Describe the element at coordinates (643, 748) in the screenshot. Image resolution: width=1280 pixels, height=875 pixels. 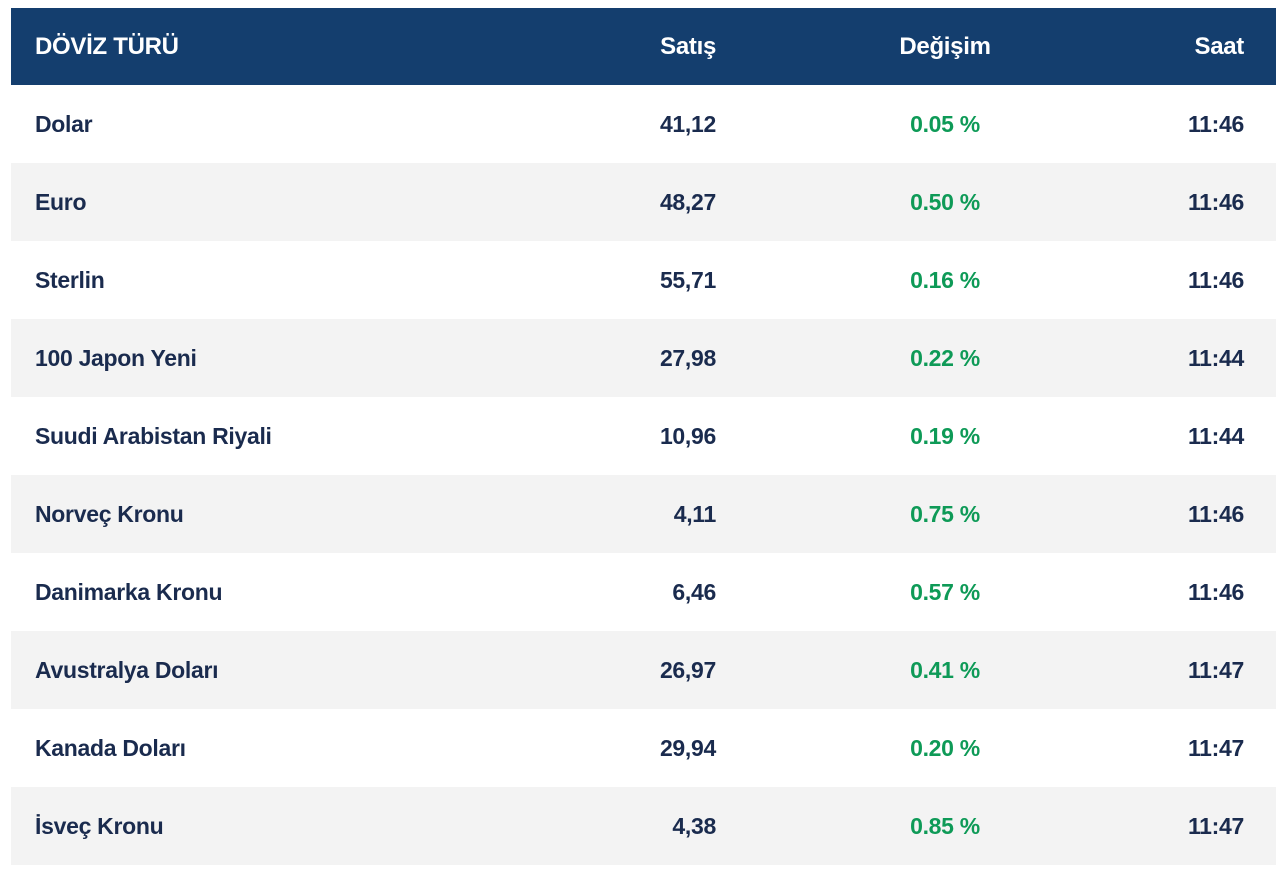
I see `table-row: Kanada Doları 29,94 0.20 % 11:47` at that location.